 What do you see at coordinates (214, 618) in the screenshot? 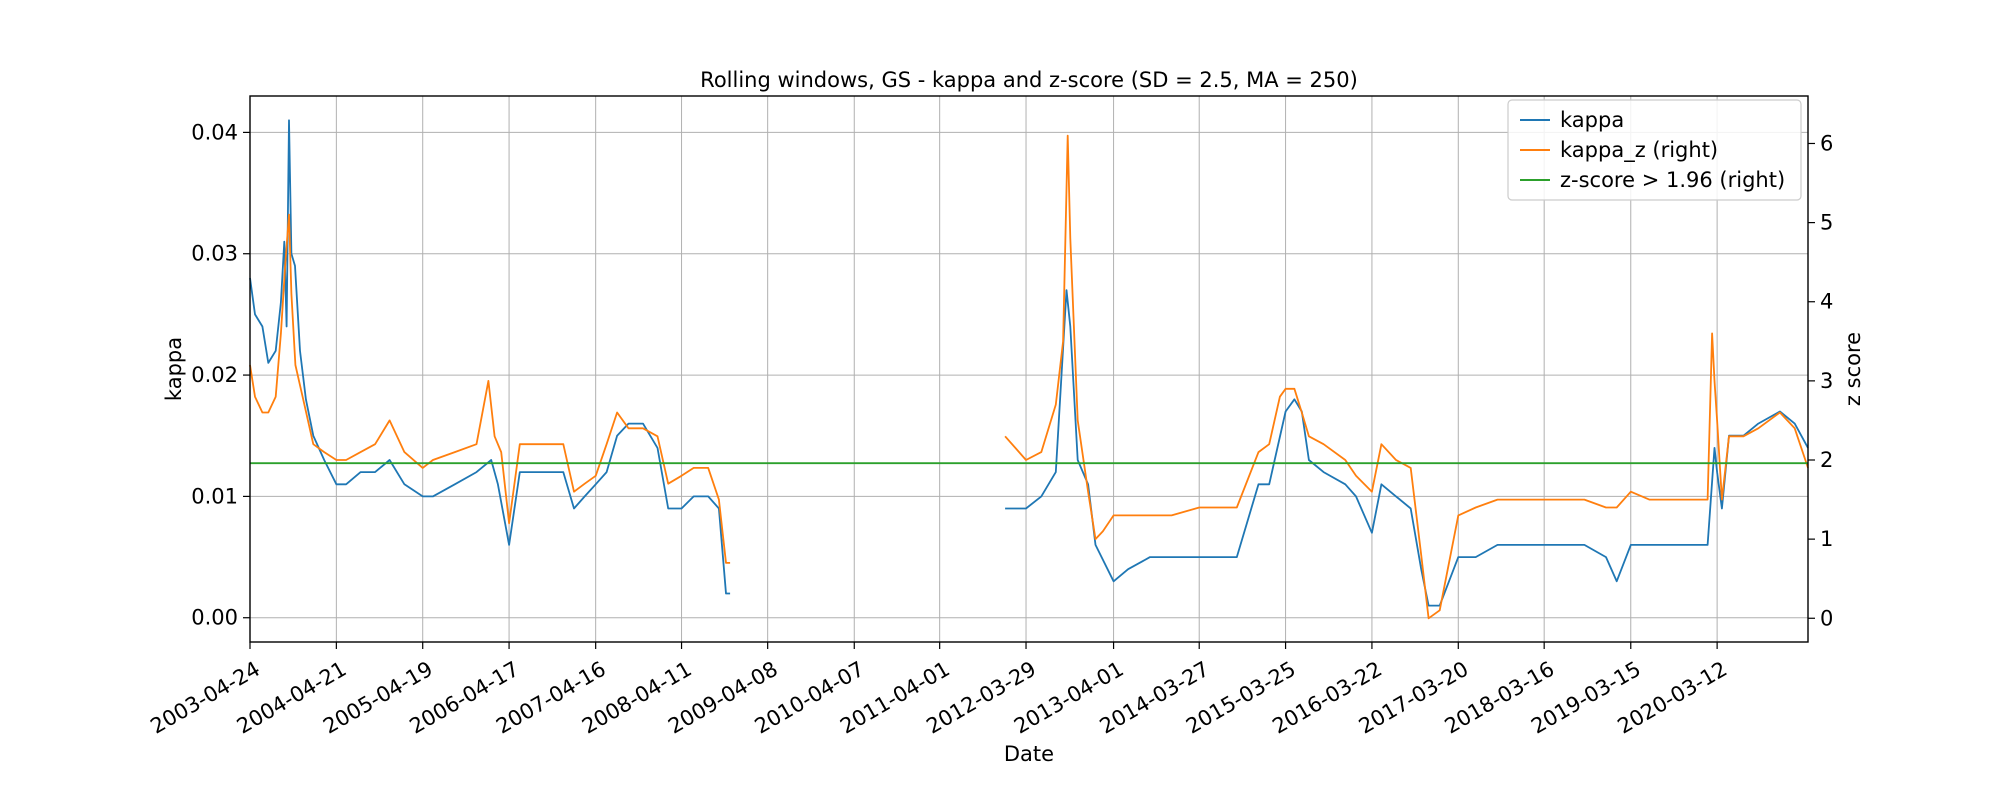
I see `y-tick-label-left: 0.00` at bounding box center [214, 618].